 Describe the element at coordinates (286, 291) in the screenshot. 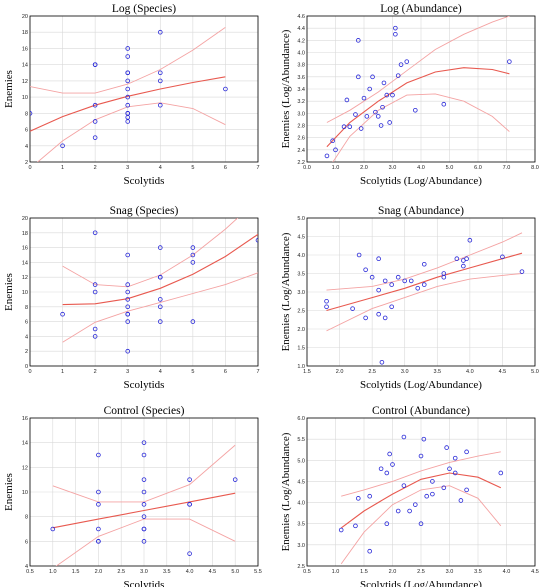

I see `y-axis-label: Enemies (Log/Abundance)` at that location.